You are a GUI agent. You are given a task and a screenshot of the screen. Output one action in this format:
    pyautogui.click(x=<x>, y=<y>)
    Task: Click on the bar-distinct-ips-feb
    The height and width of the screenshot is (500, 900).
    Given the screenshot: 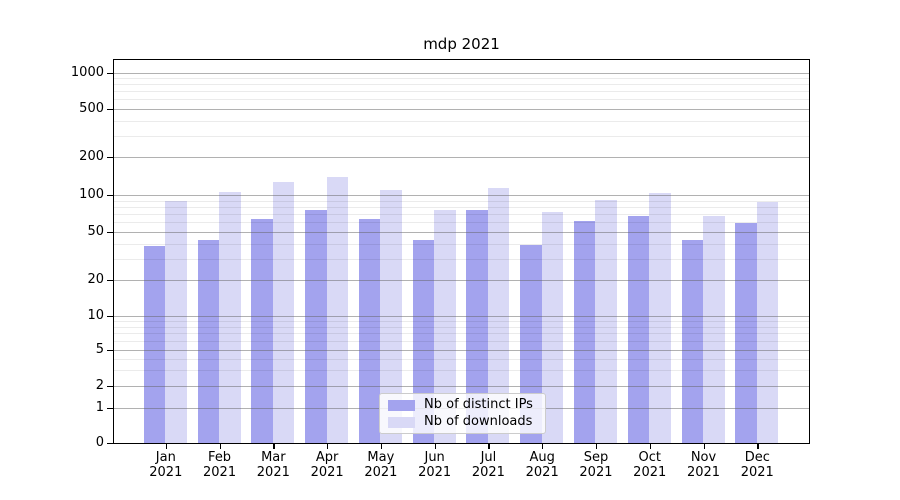 What is the action you would take?
    pyautogui.click(x=208, y=341)
    